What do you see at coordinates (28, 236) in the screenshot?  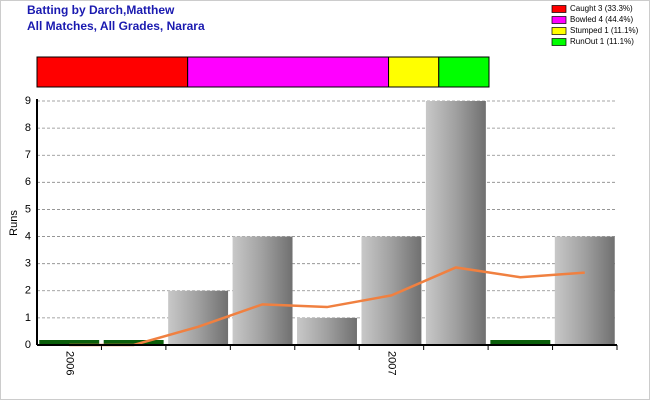 I see `y-tick-label: 4` at bounding box center [28, 236].